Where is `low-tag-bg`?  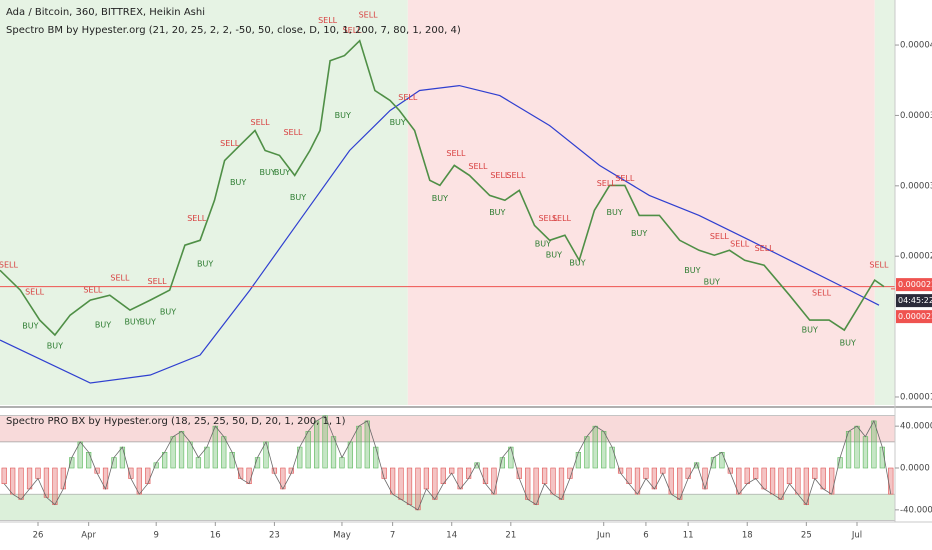
low-tag-bg is located at coordinates (914, 317).